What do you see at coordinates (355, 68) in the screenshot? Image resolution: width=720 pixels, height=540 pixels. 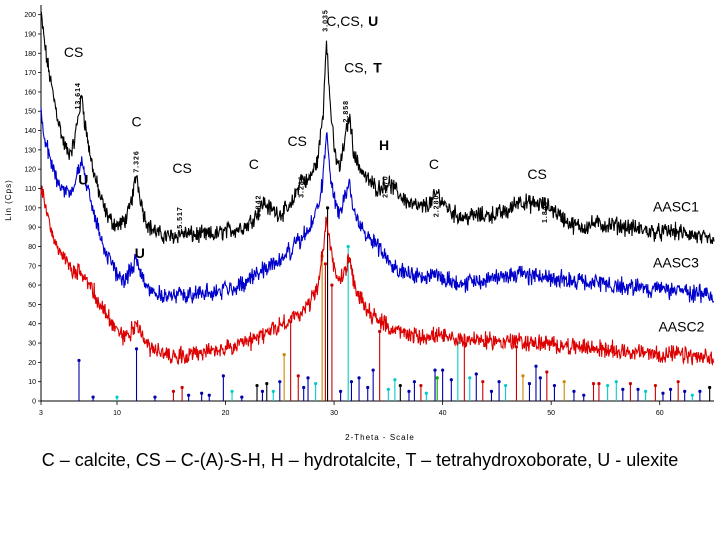 I see `peak-annotation: CS,` at bounding box center [355, 68].